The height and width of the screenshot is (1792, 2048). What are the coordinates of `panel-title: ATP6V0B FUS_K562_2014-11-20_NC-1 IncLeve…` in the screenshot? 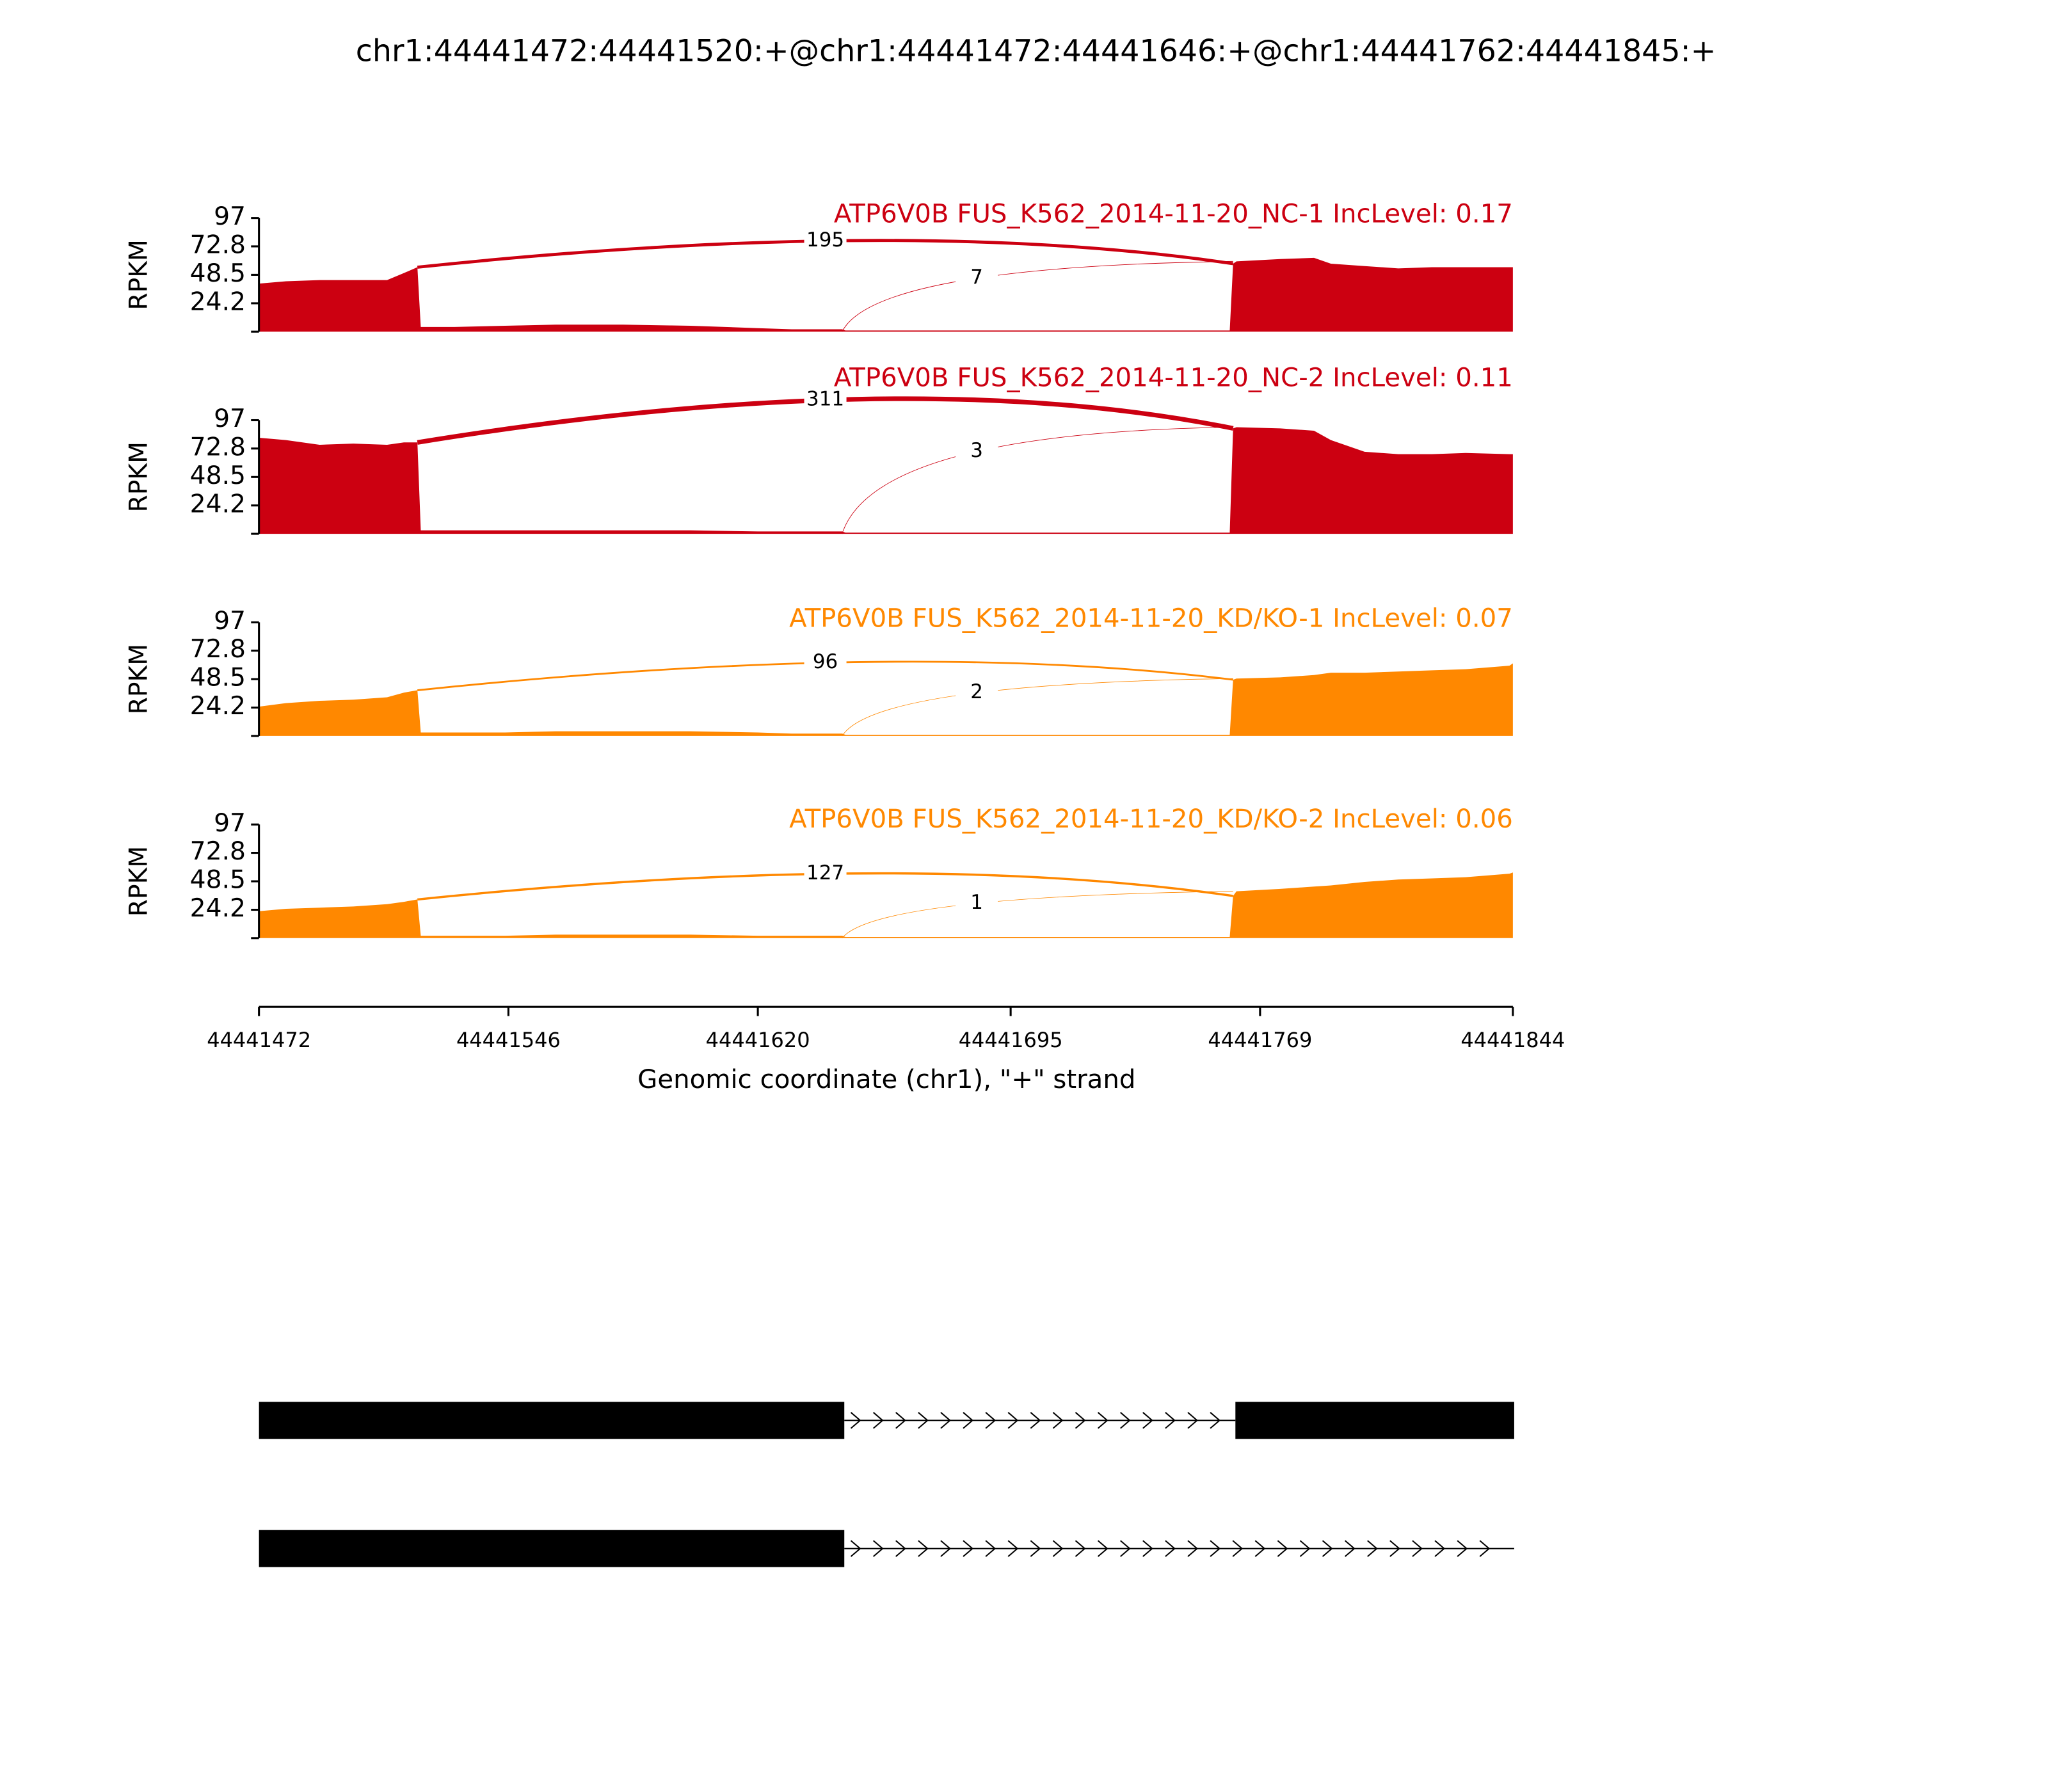 It's located at (1173, 214).